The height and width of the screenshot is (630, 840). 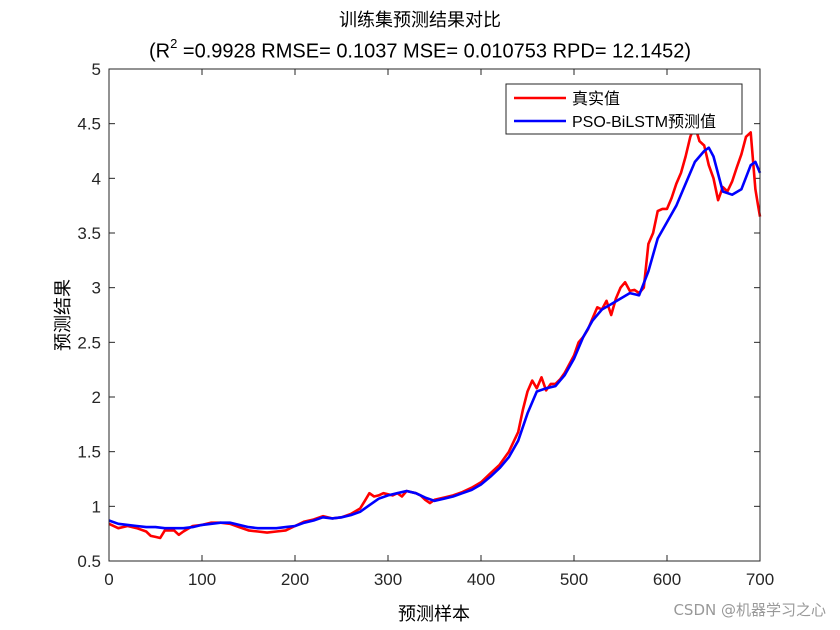 I want to click on legend-label: 真实值, so click(x=596, y=99).